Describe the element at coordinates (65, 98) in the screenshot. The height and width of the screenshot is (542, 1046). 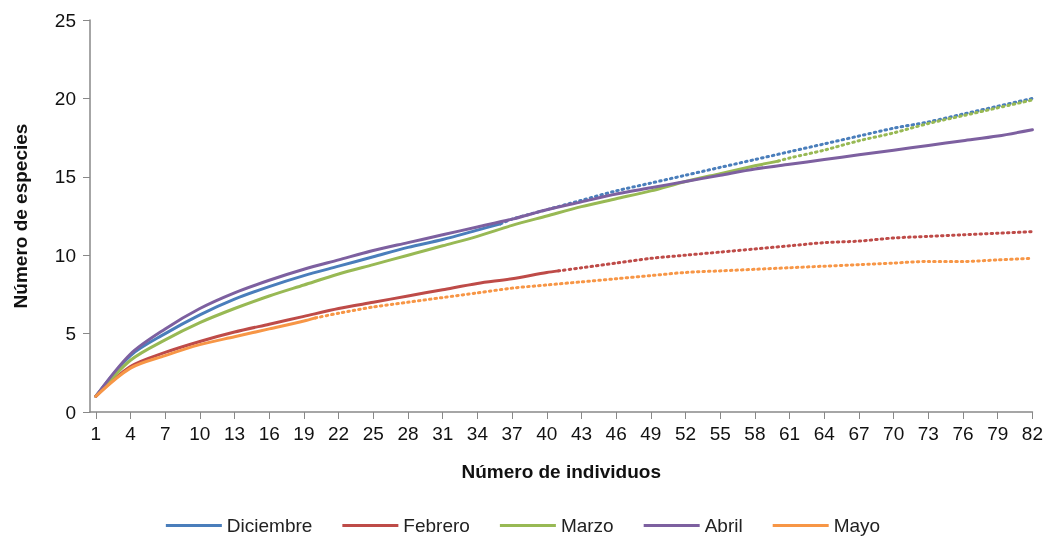
I see `y-tick-label: 20` at that location.